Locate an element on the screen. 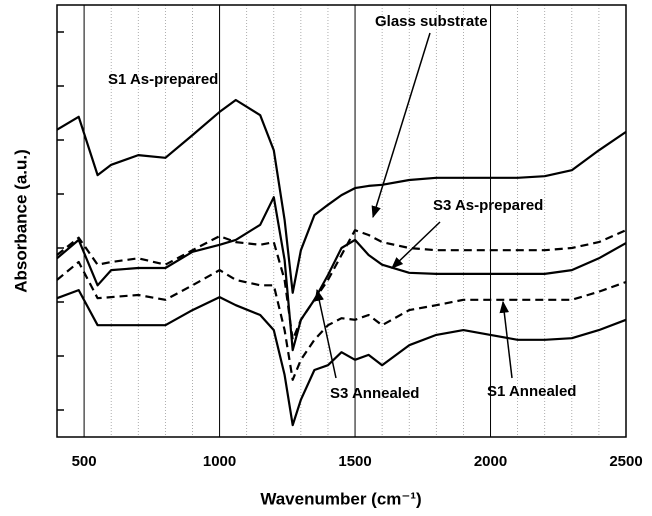  x-tick-label: 1500 is located at coordinates (354, 461).